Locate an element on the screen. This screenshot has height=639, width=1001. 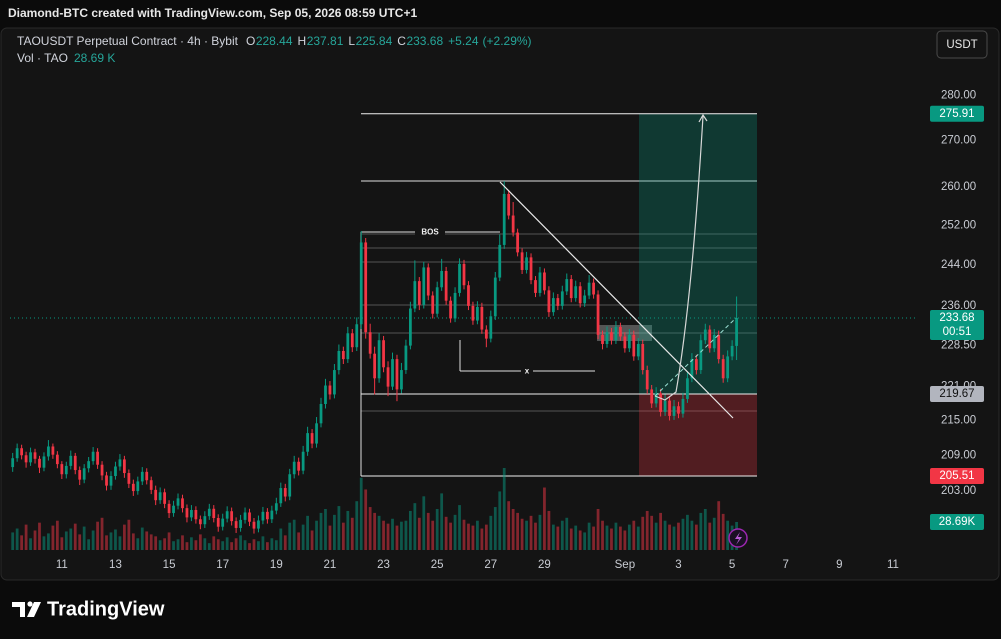
annotation: x is located at coordinates (527, 371).